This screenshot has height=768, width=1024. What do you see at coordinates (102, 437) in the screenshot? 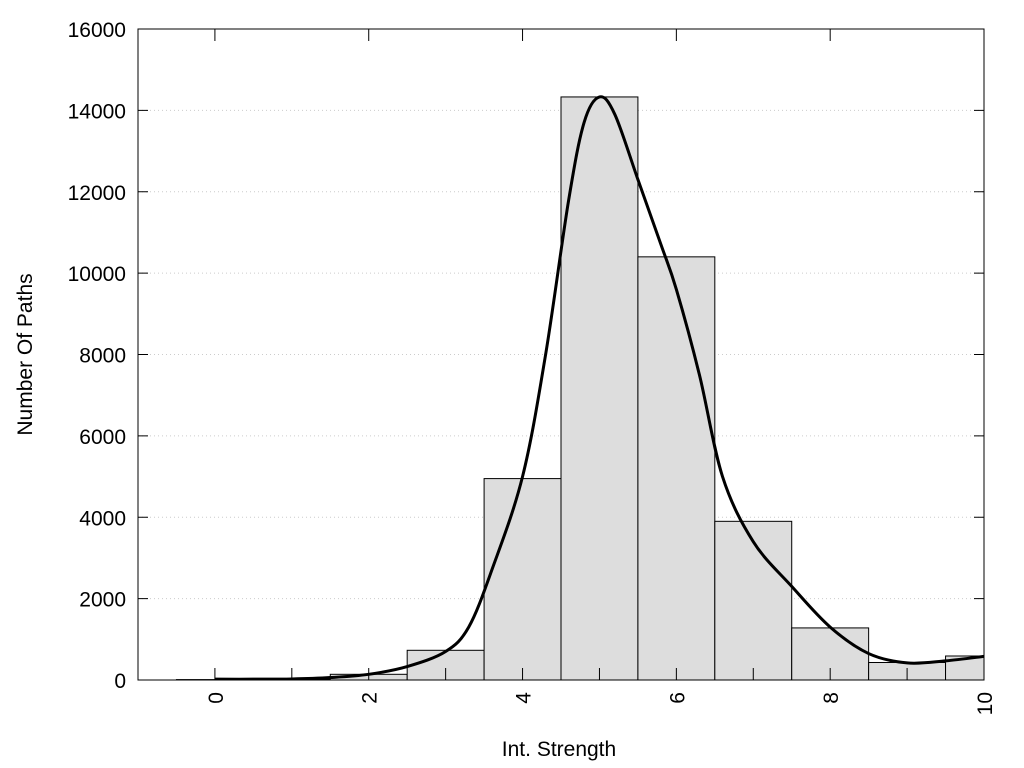
I see `y-tick-label-3: 6000` at bounding box center [102, 437].